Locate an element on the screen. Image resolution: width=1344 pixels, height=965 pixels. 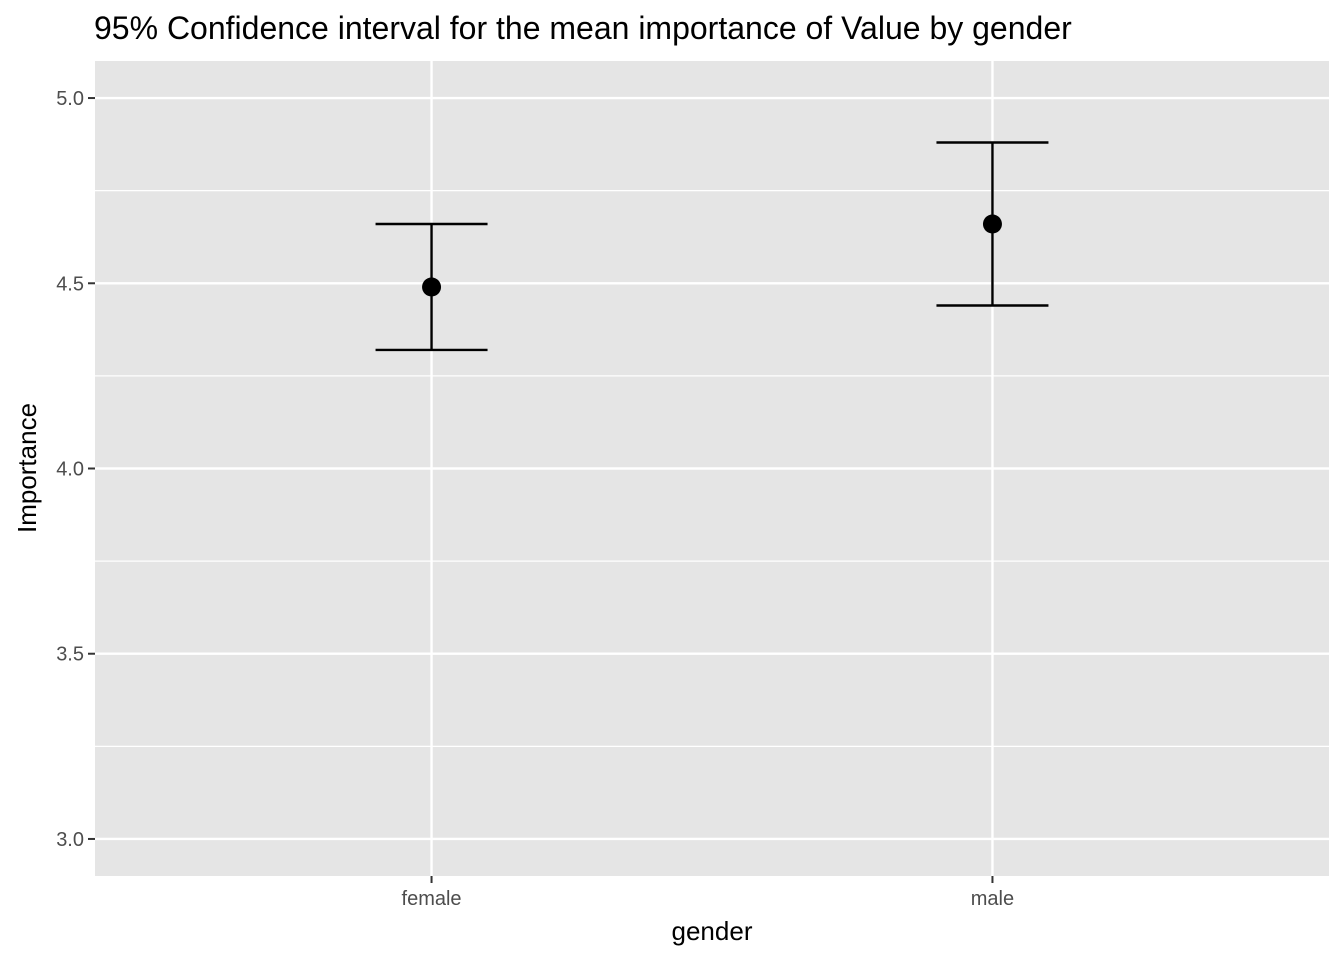
y-axis: 3.0 3.5 4.0 4.5 5.0 is located at coordinates (75, 469).